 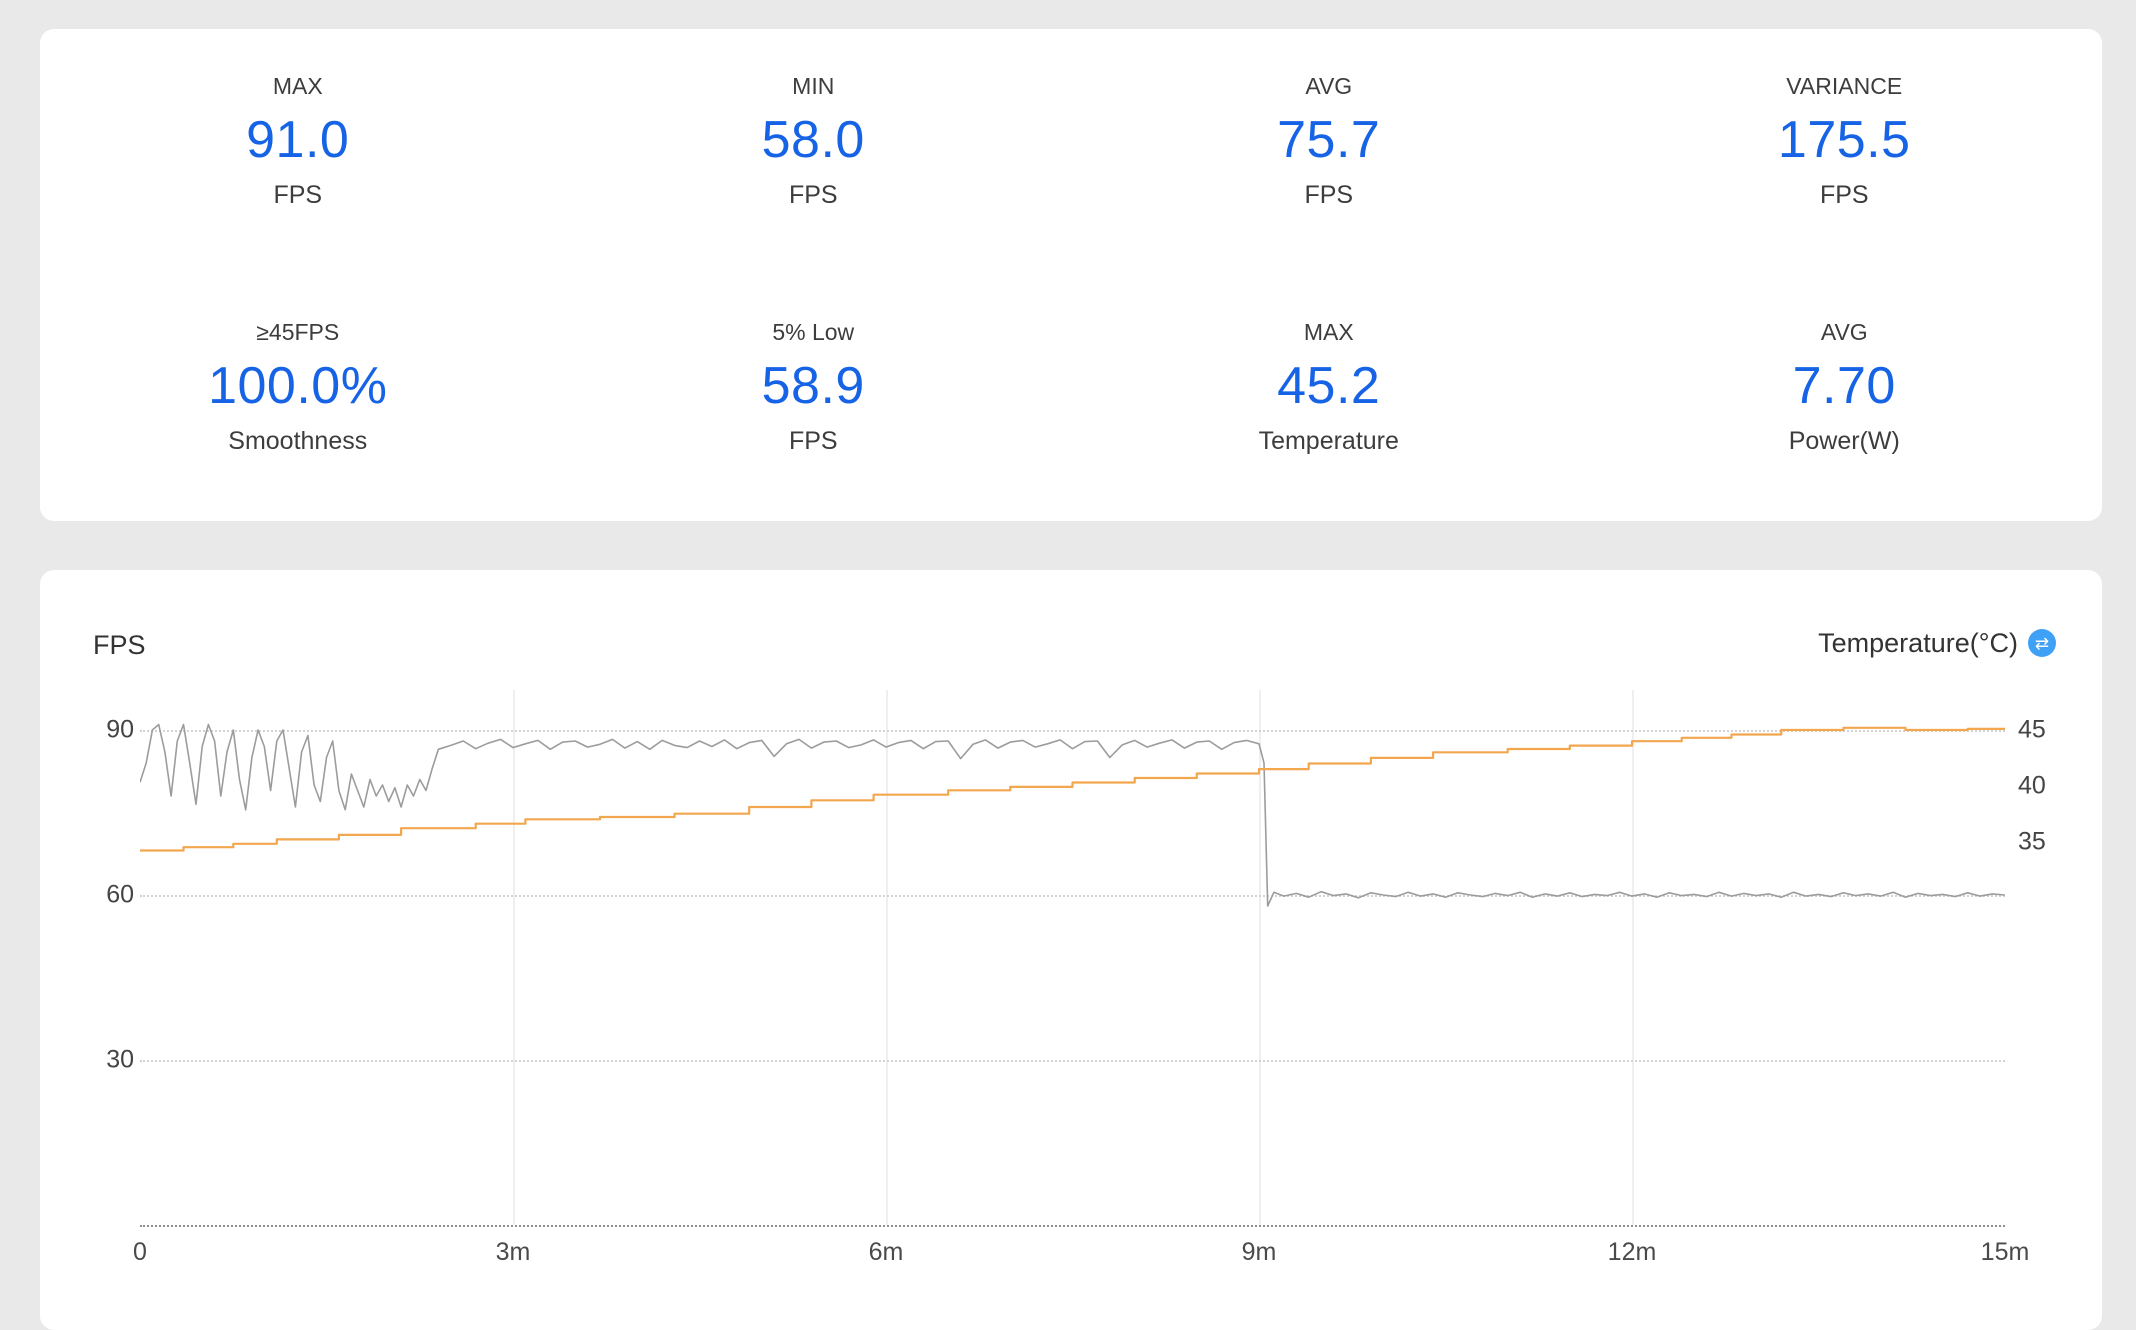 I want to click on fps-axis-title: FPS, so click(x=119, y=645).